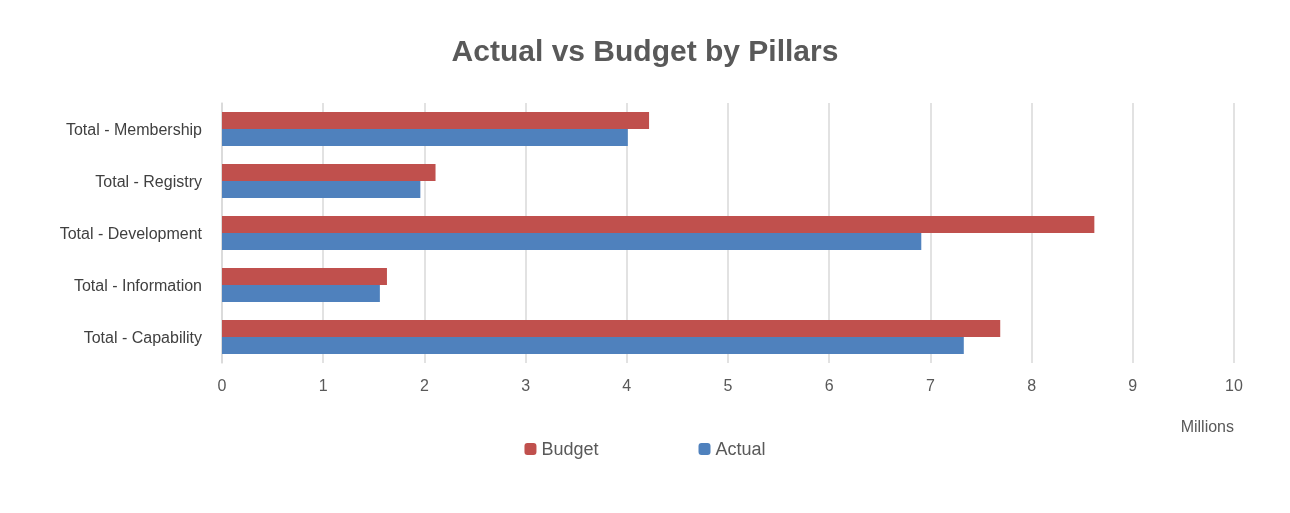 This screenshot has width=1290, height=513. What do you see at coordinates (131, 233) in the screenshot?
I see `y-tick-label: Total - Development` at bounding box center [131, 233].